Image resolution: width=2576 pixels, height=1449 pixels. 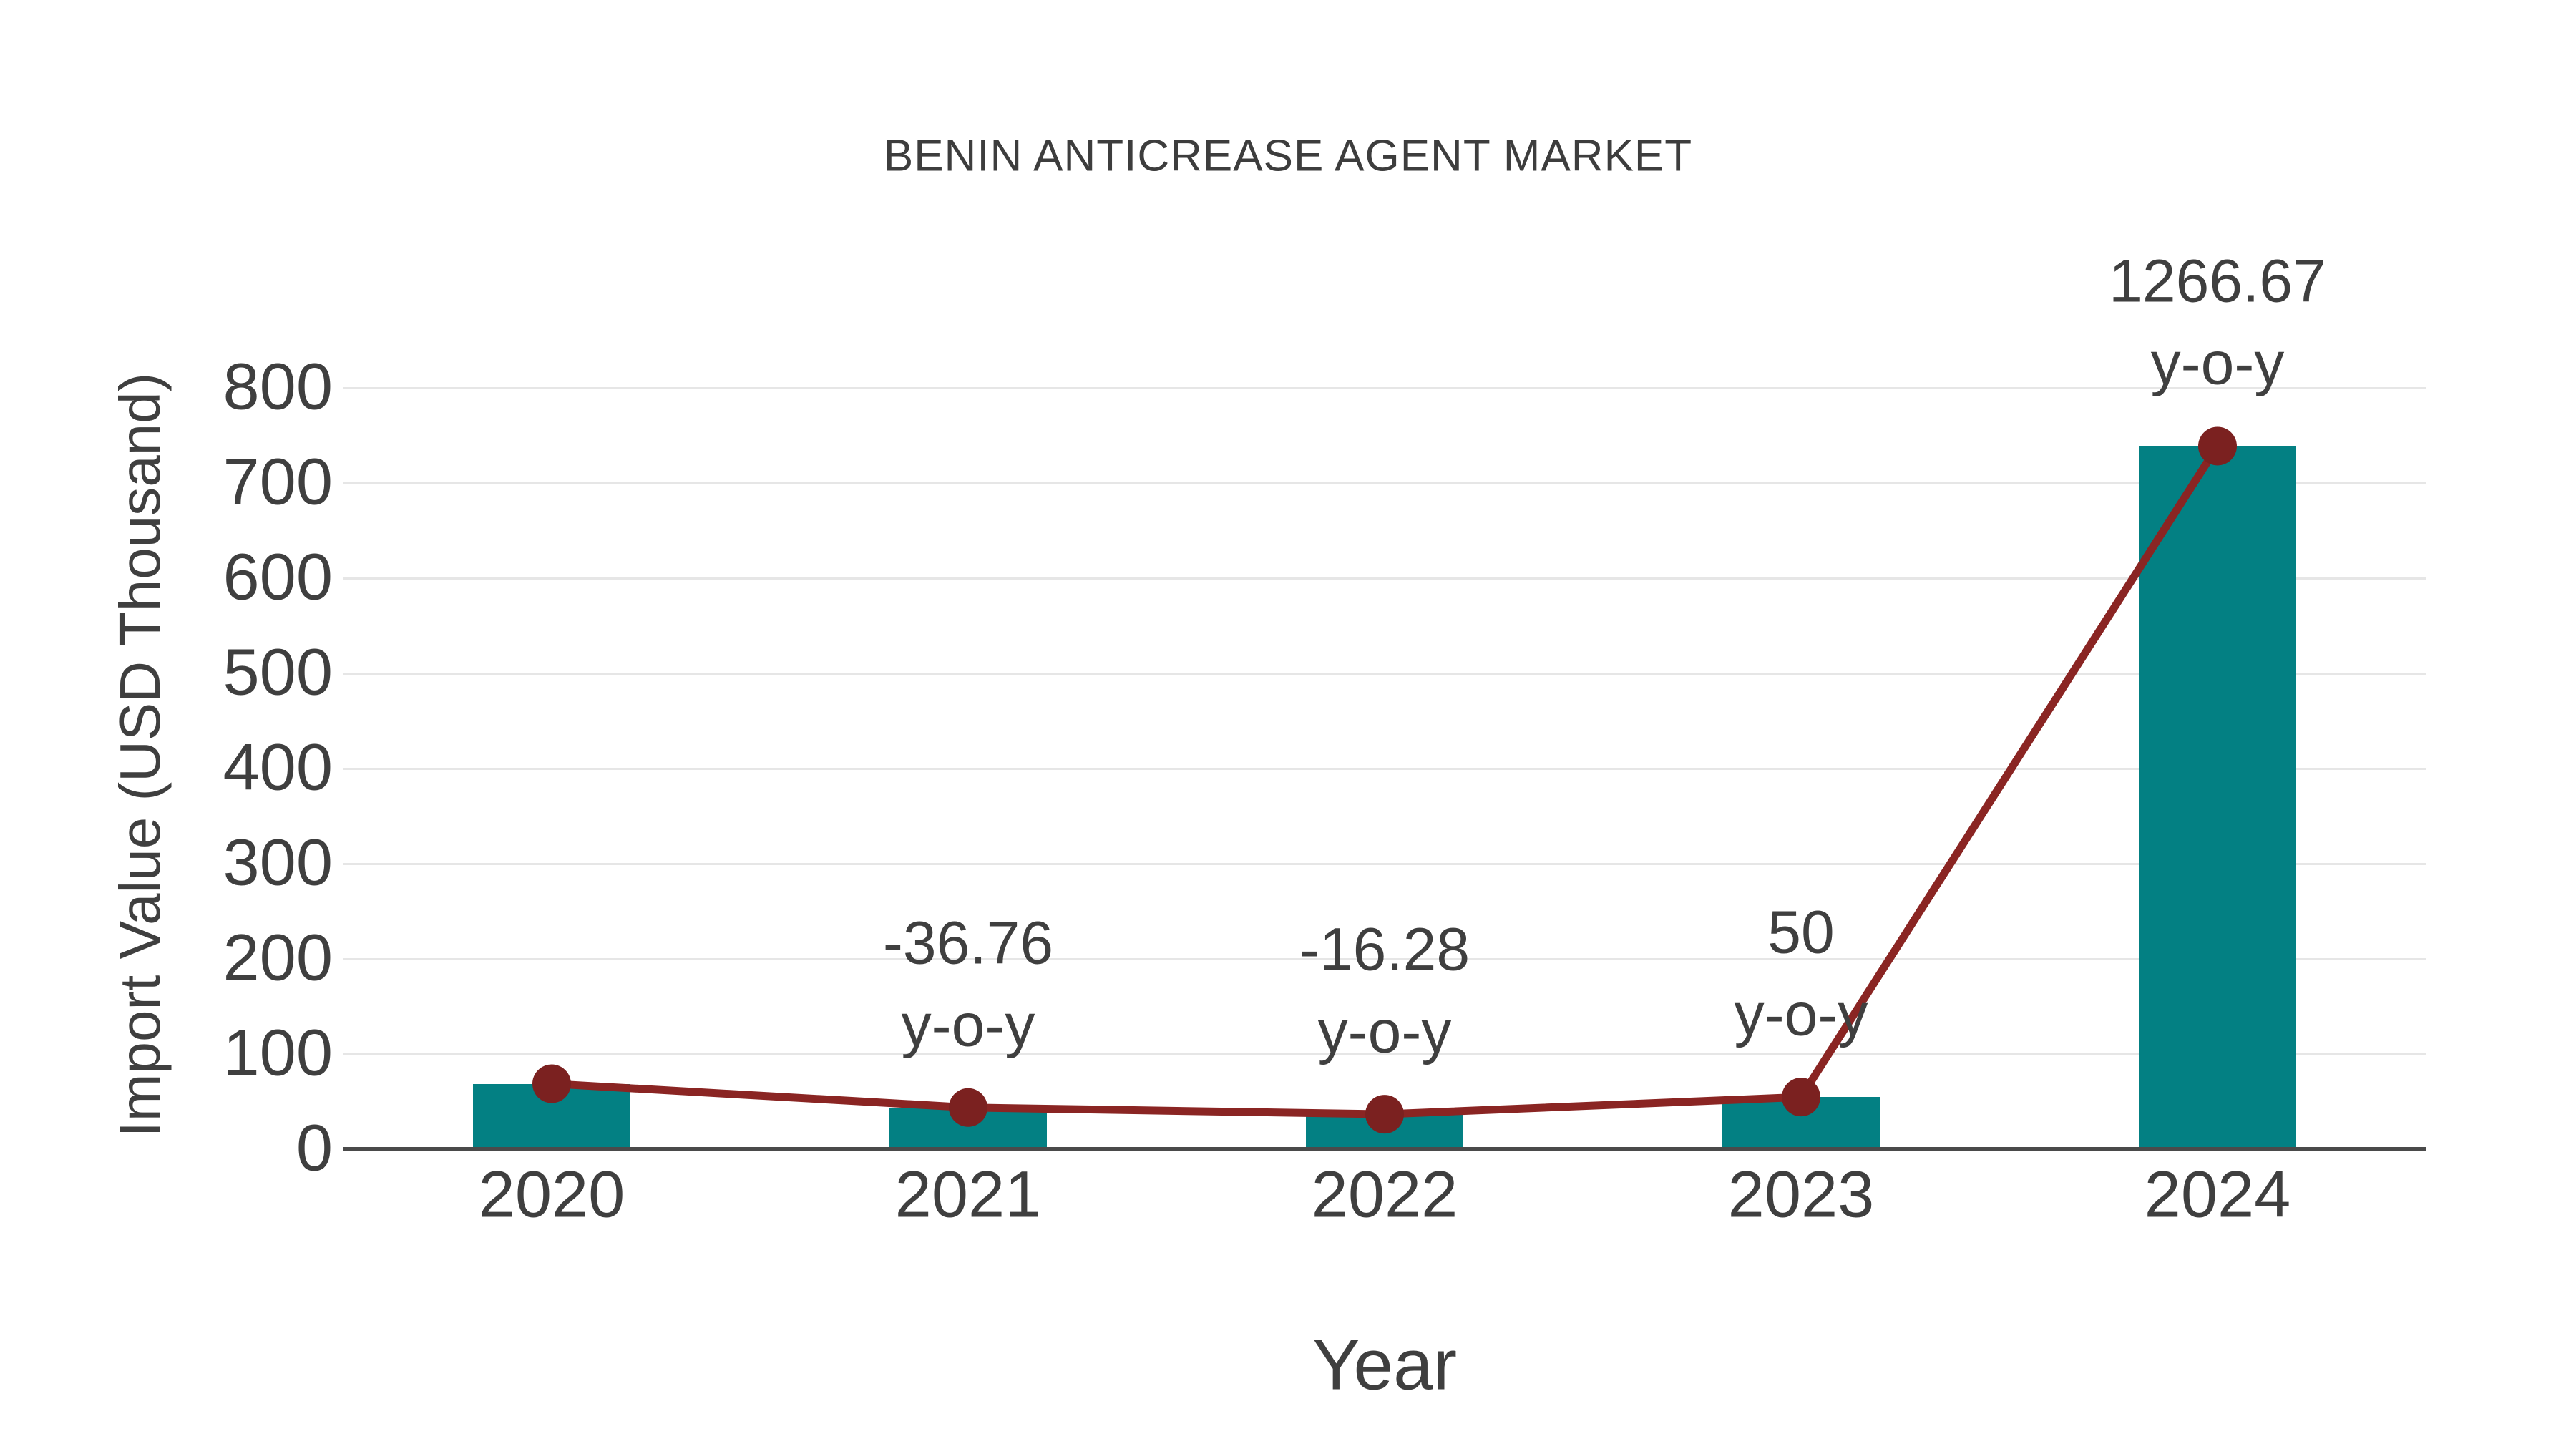 I want to click on x-axis-line, so click(x=1384, y=1149).